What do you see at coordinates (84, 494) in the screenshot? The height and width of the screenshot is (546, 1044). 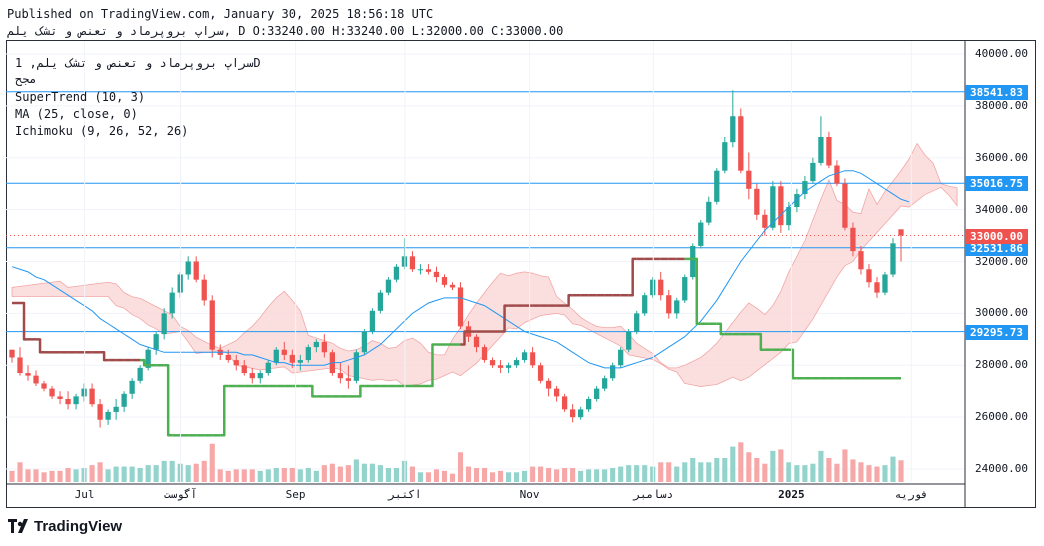 I see `x-tick-label: Jul` at bounding box center [84, 494].